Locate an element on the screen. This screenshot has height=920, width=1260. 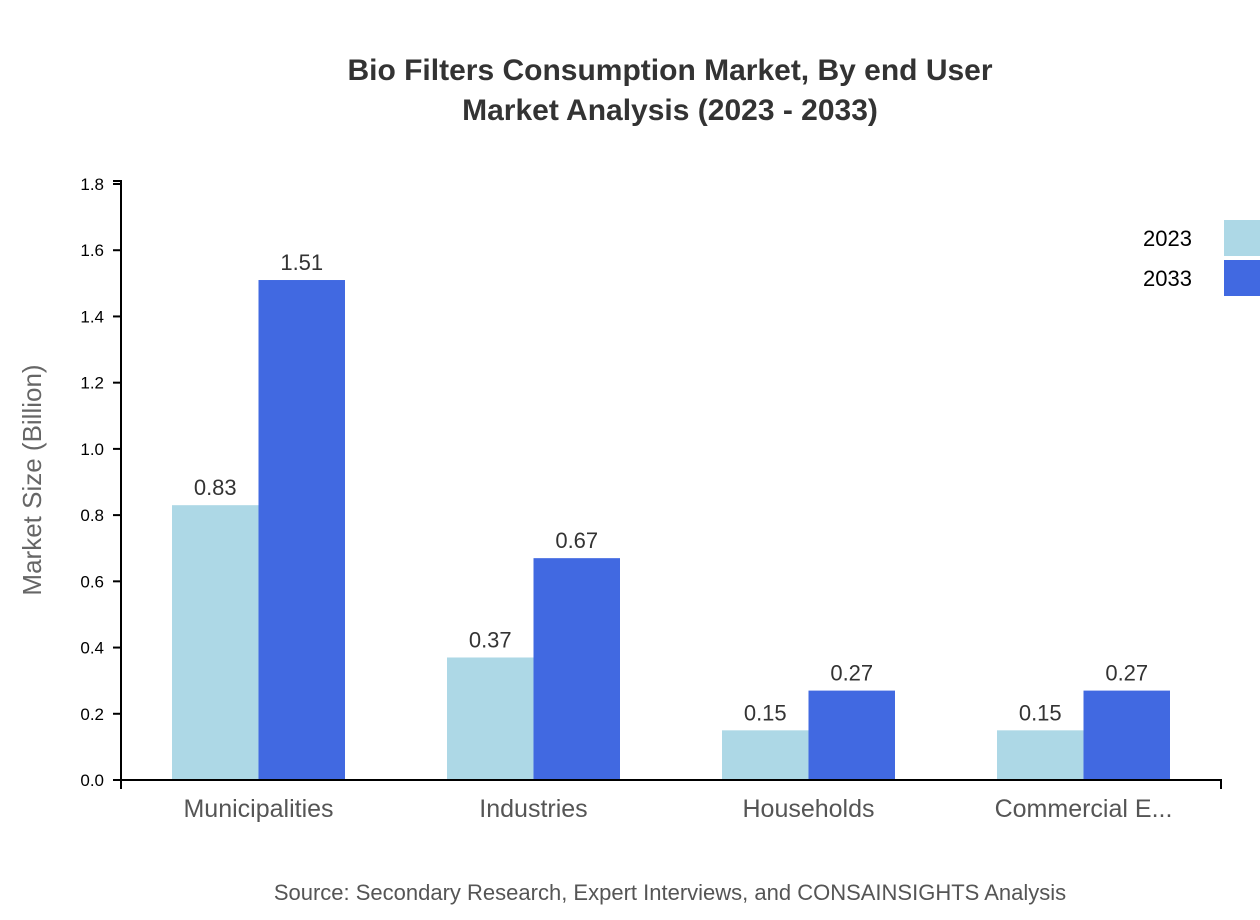
y-axis-label: Market Size (Billion) is located at coordinates (32, 479).